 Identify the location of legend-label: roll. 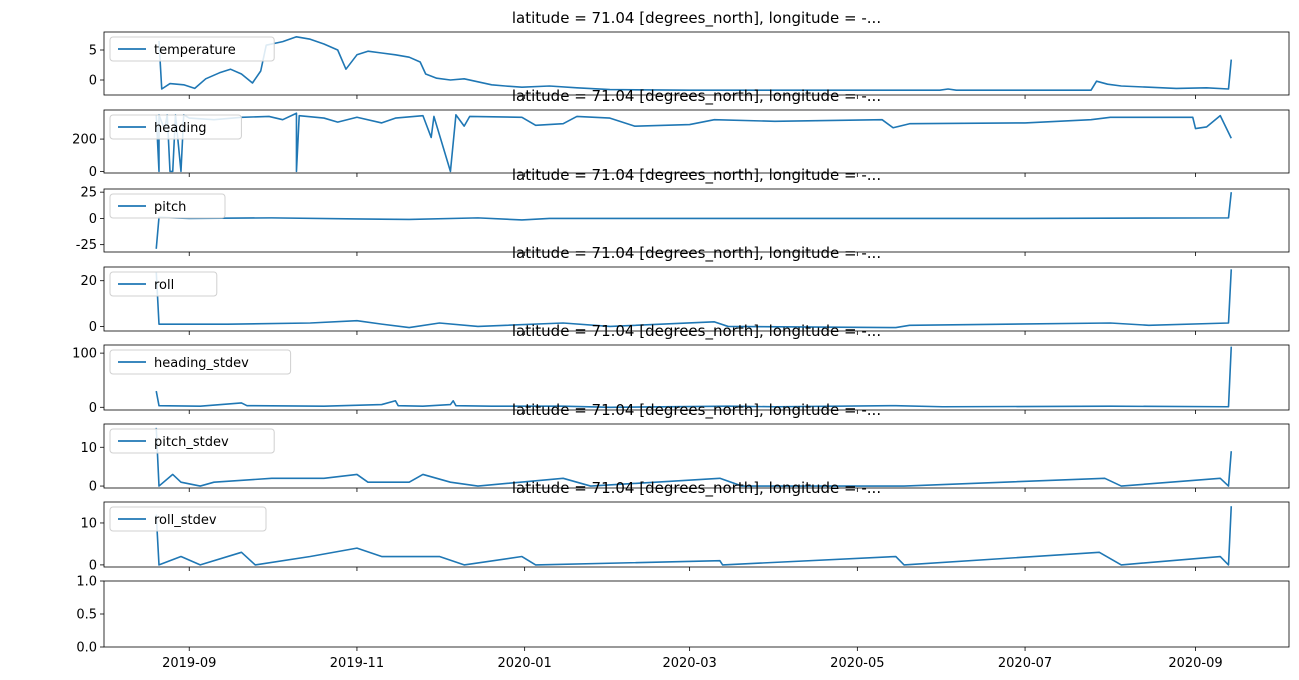
(164, 285).